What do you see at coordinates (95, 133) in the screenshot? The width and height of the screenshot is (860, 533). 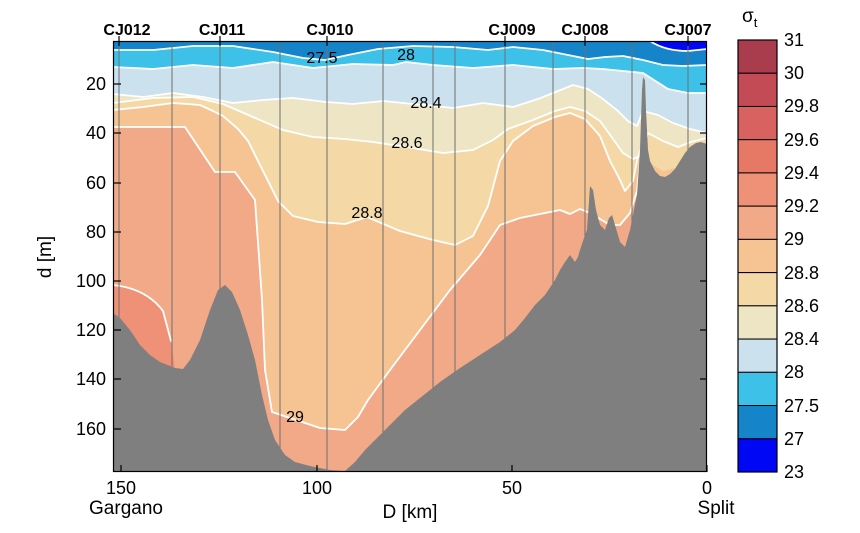 I see `y-tick-label: 40` at bounding box center [95, 133].